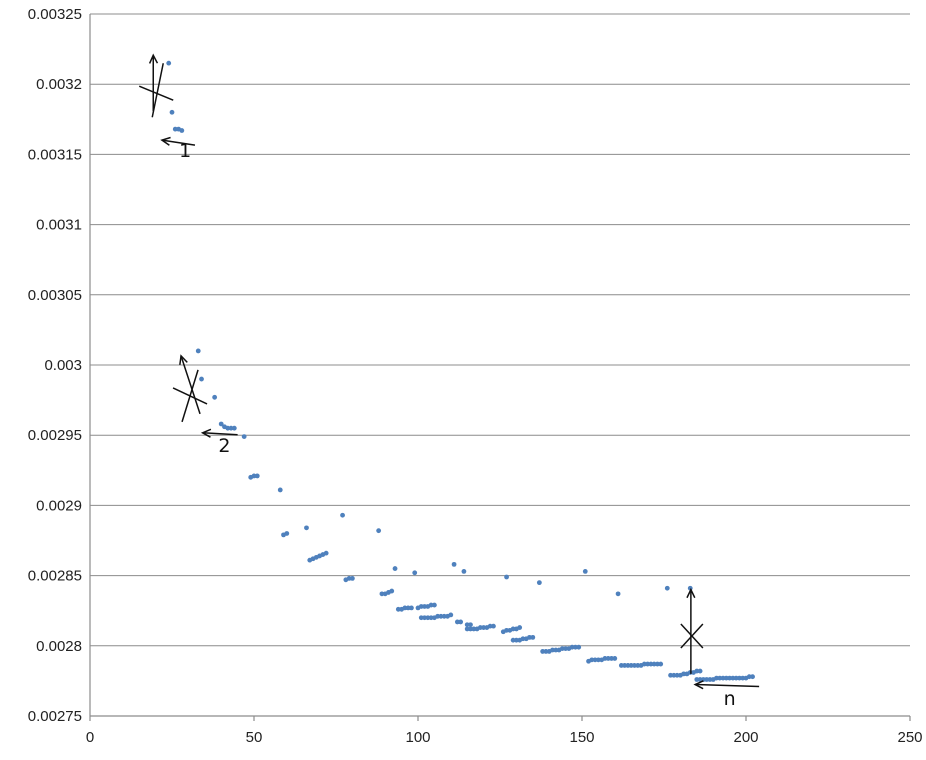 This screenshot has height=760, width=926. What do you see at coordinates (55, 14) in the screenshot?
I see `y-tick-label: 0.00325` at bounding box center [55, 14].